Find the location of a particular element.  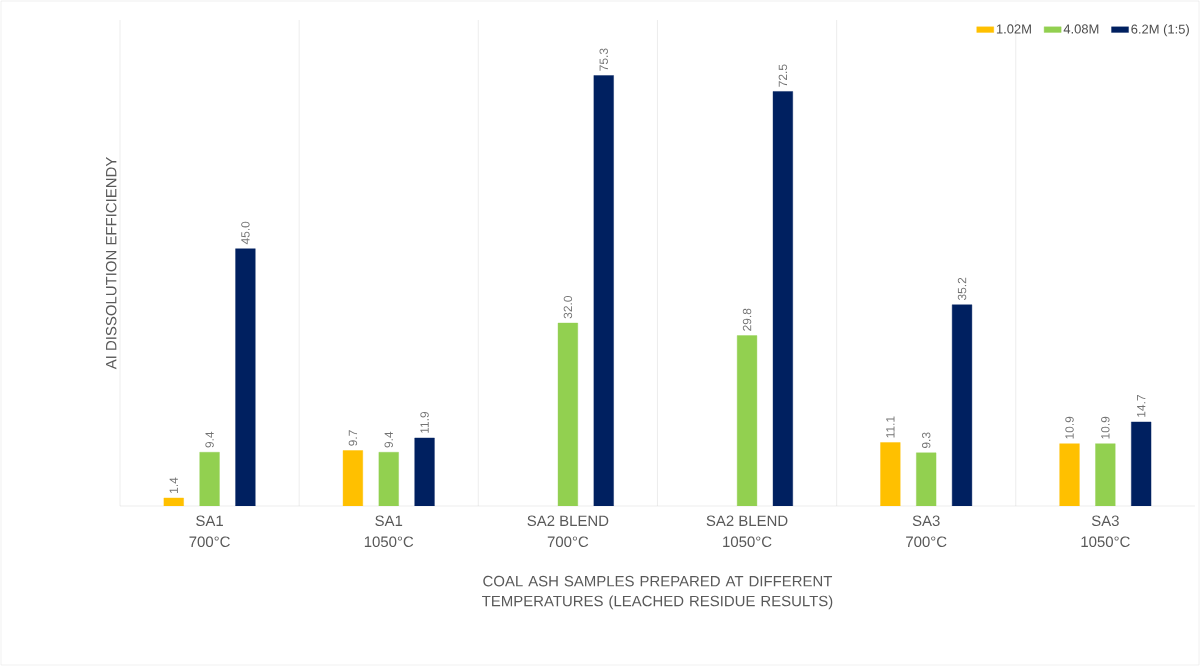

x-tick-label: SA1 1050°C is located at coordinates (389, 531).